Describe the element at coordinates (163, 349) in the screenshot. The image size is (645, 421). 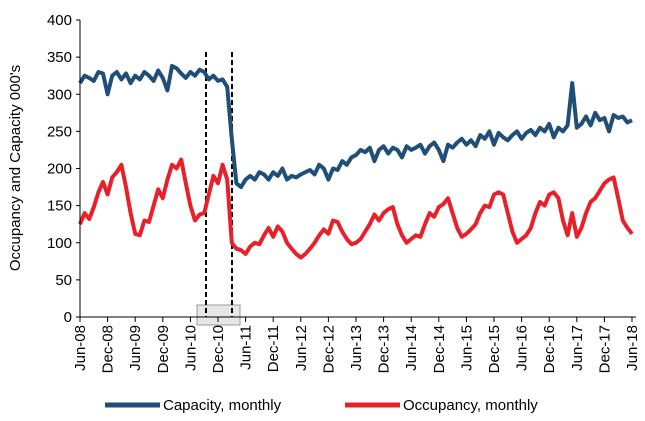
I see `x-tick-label: Dec-09` at that location.